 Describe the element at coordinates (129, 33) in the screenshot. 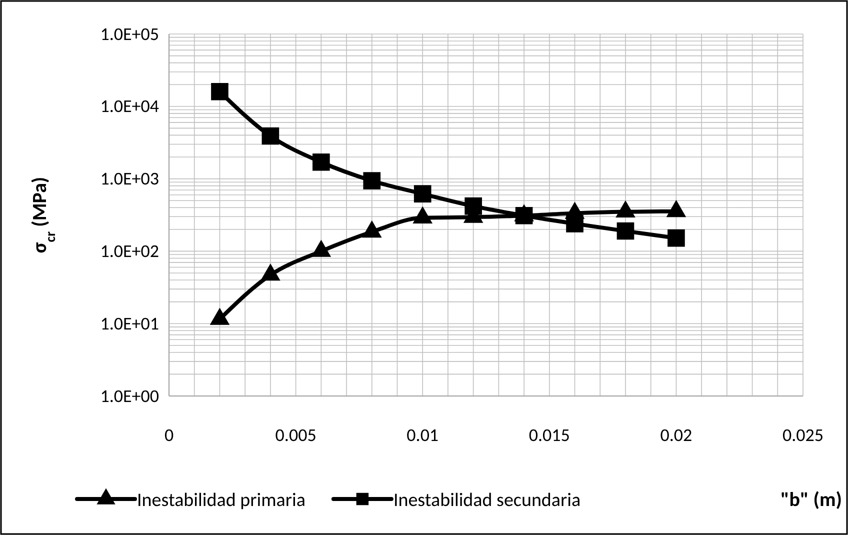

I see `y-tick-label: 1.0E+05` at that location.